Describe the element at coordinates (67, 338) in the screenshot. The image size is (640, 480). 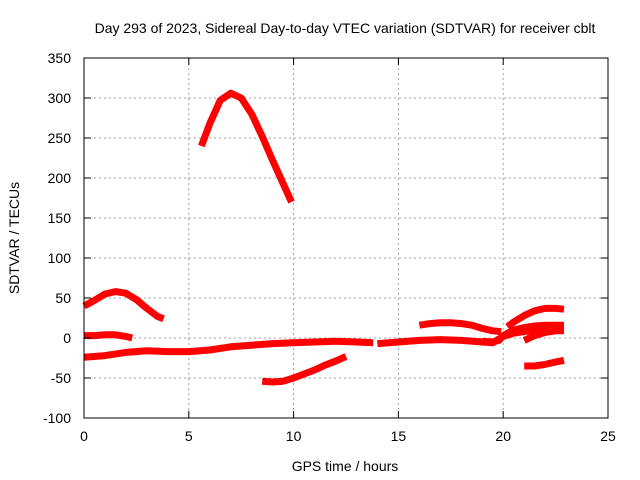
I see `y-tick-label: 0` at that location.